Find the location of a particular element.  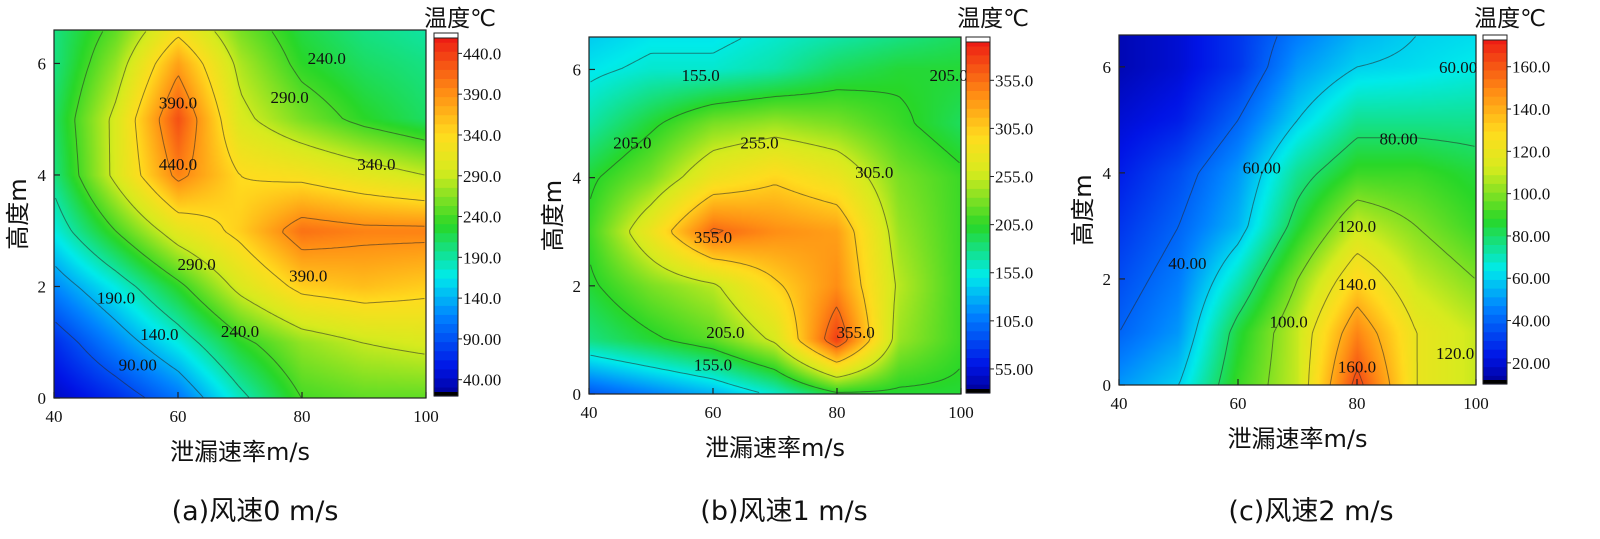

contour-label: 340.0 is located at coordinates (376, 164).